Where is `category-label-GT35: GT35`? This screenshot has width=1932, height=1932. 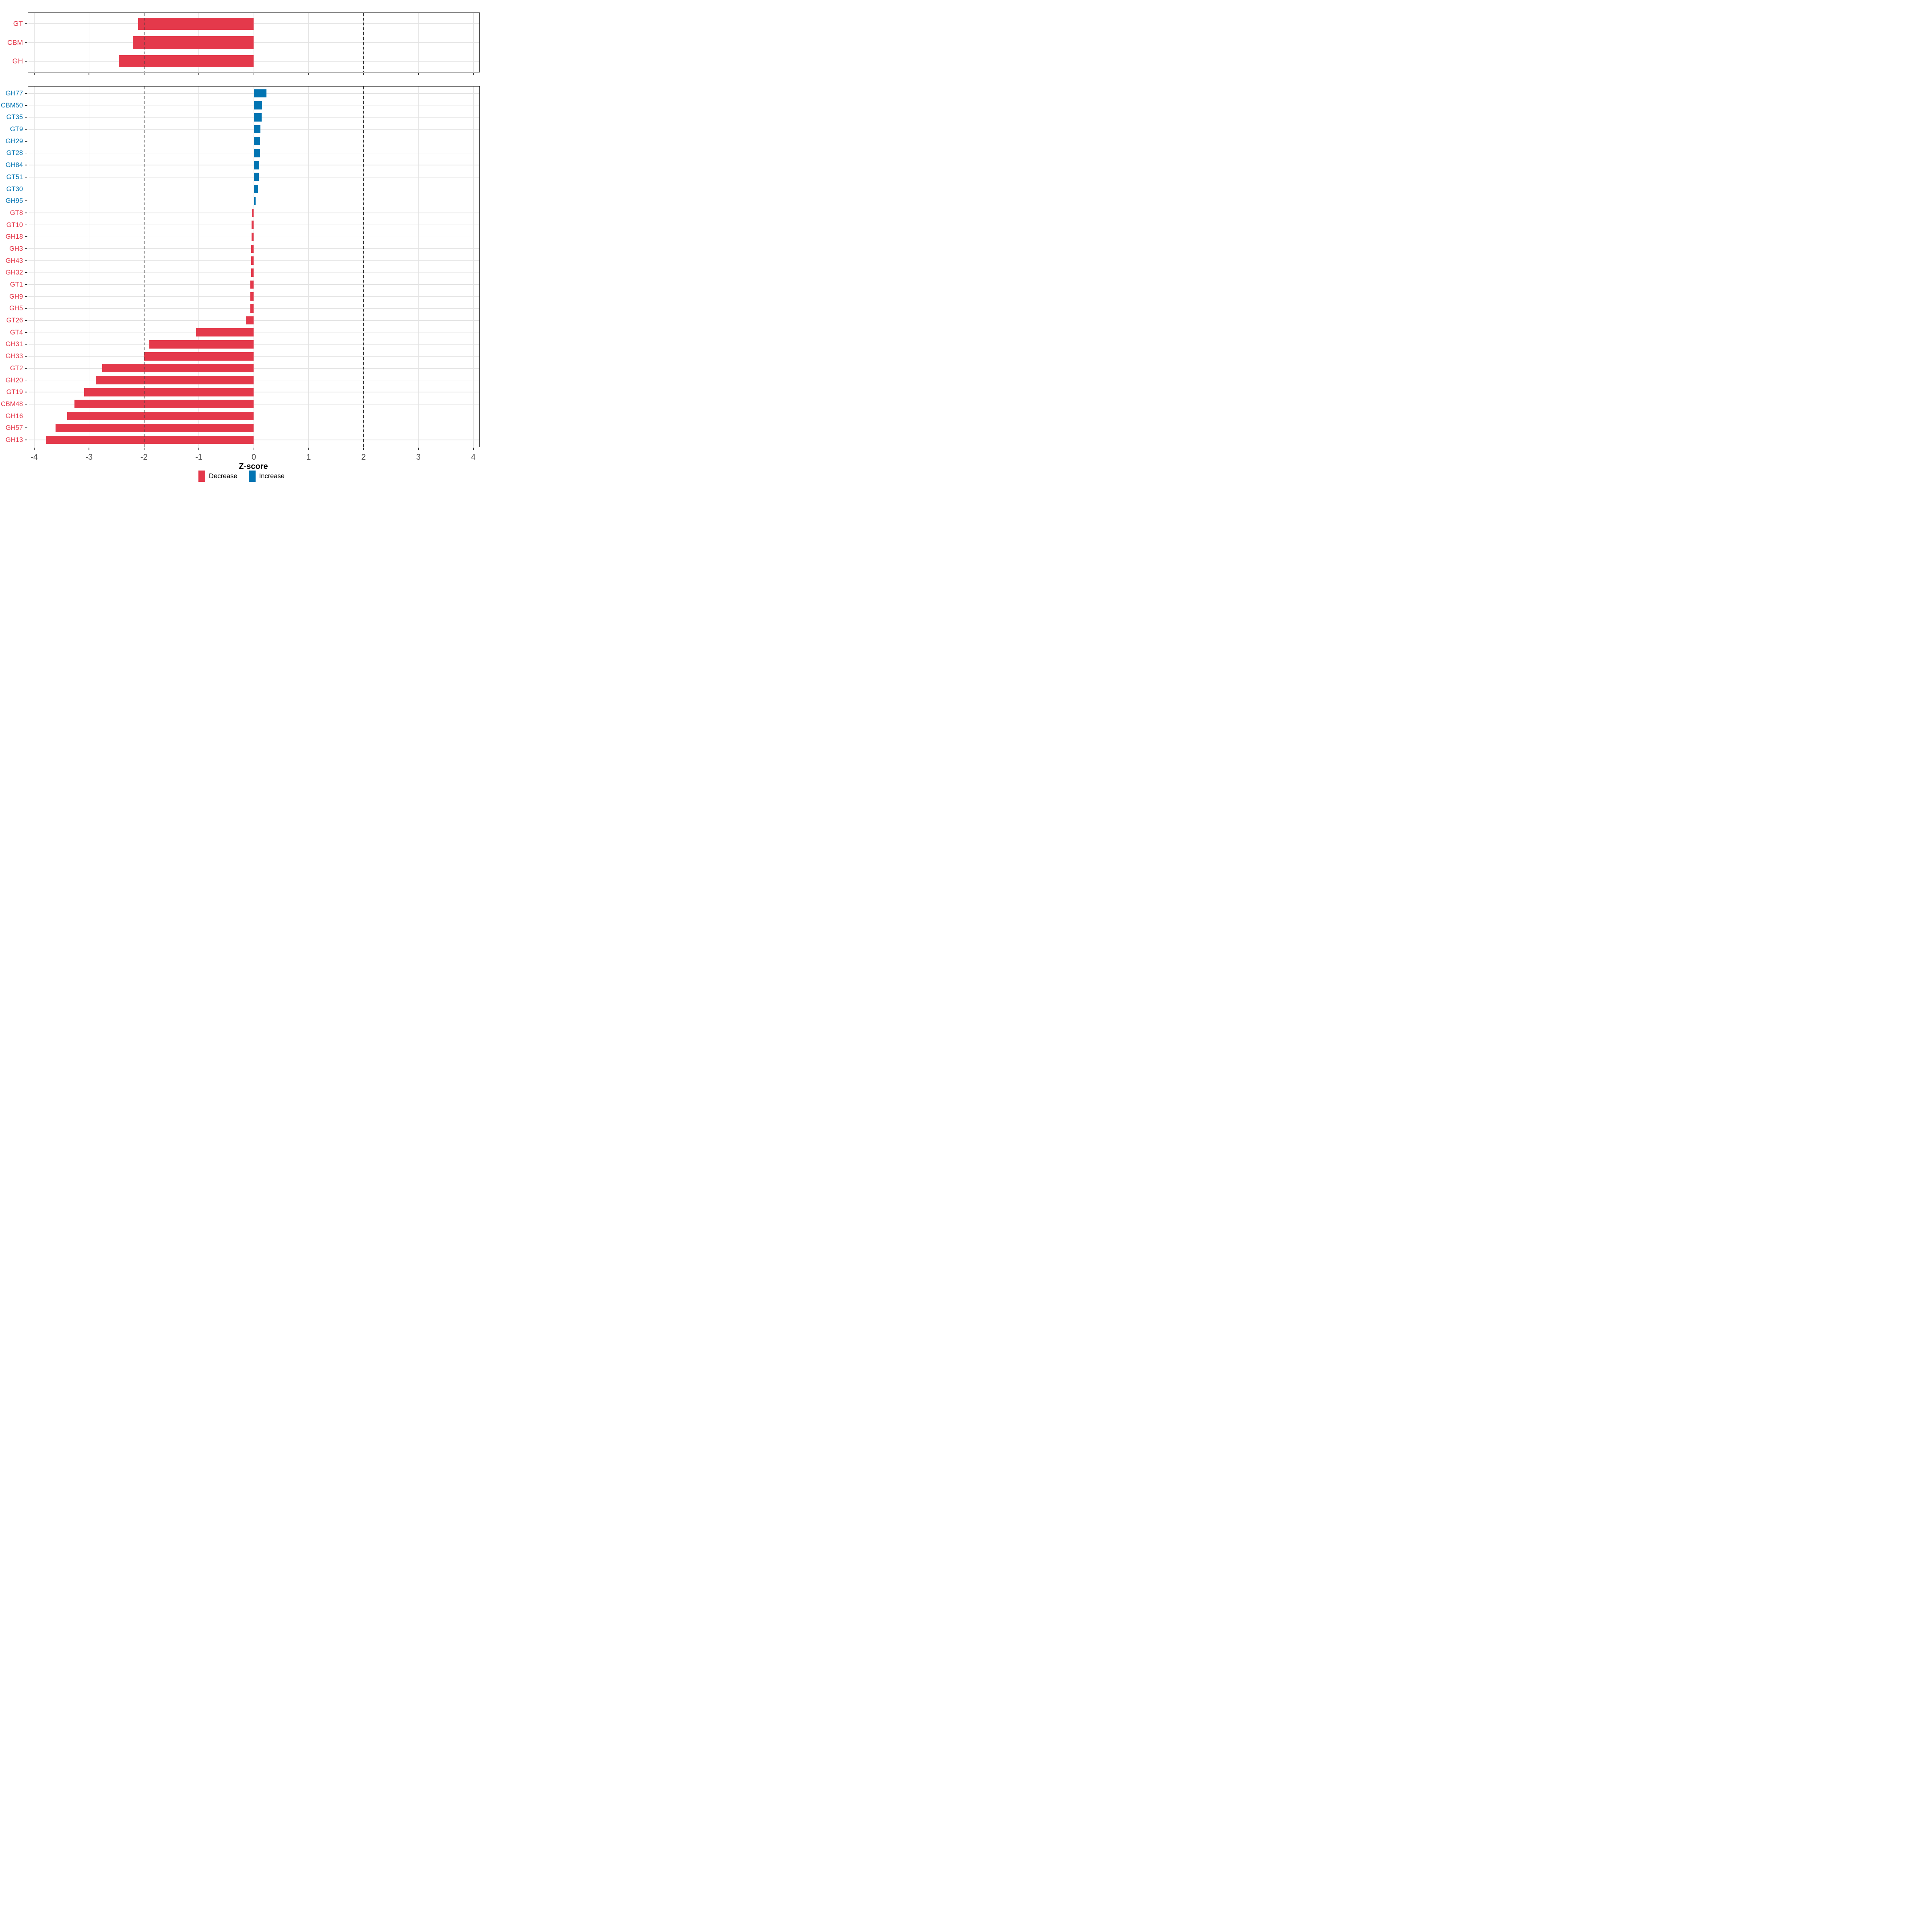 category-label-GT35: GT35 is located at coordinates (14, 117).